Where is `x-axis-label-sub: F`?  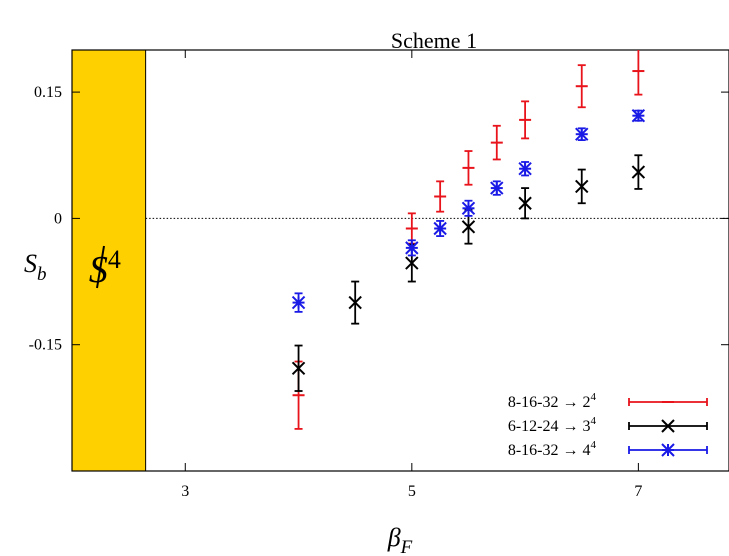
x-axis-label-sub: F is located at coordinates (406, 546).